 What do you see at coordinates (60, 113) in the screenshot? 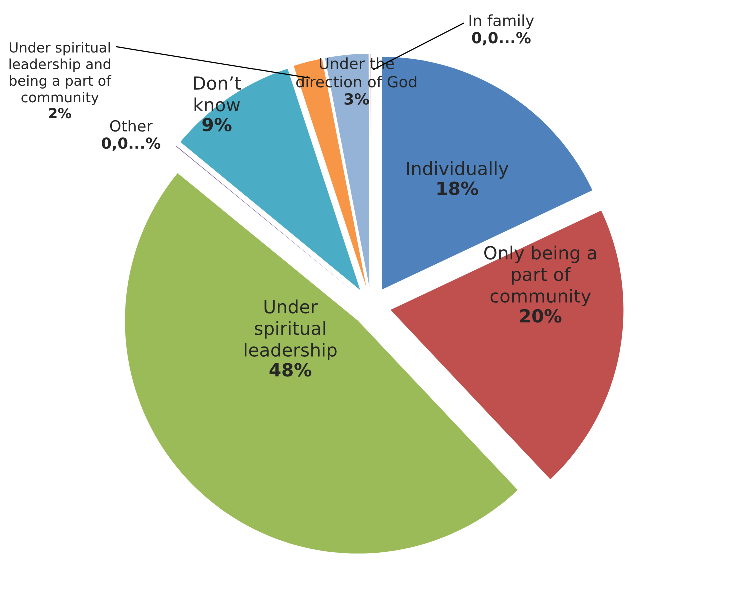
I see `data-label: 2%` at bounding box center [60, 113].